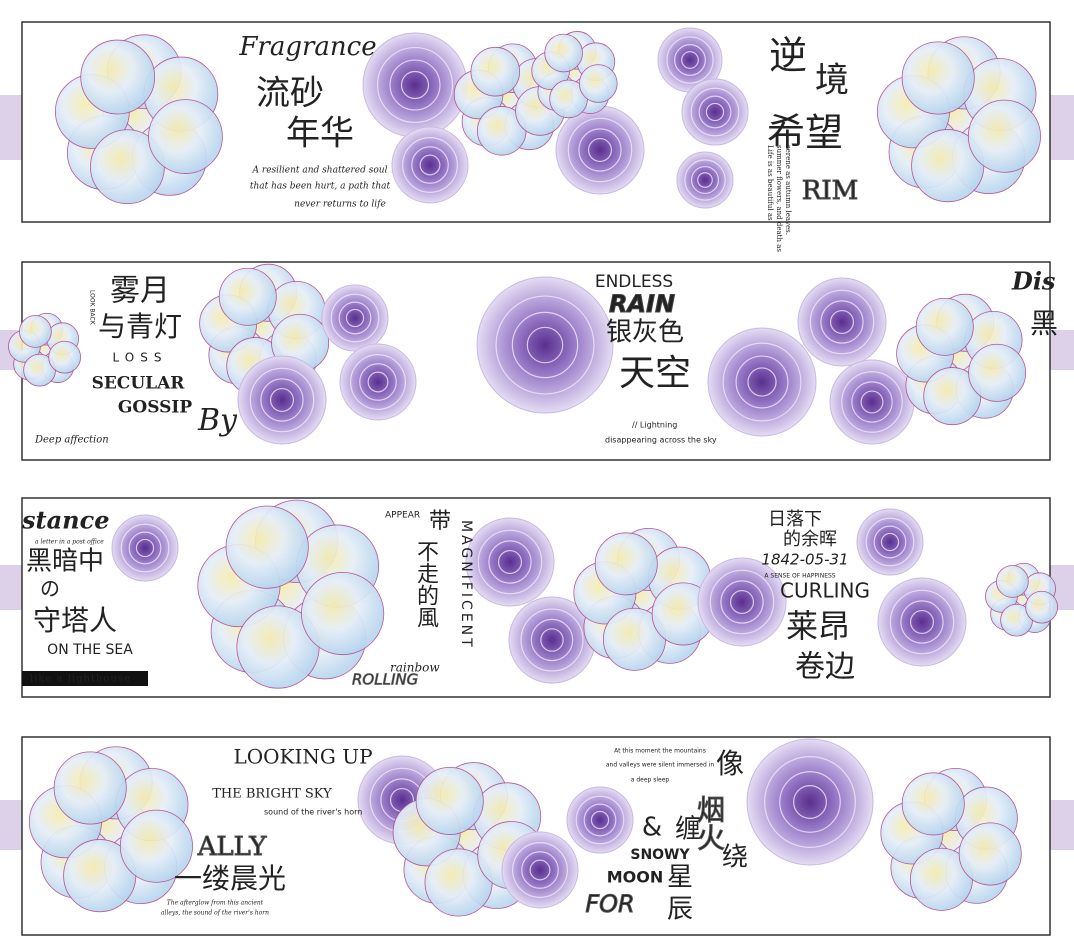 This screenshot has height=950, width=1074. Describe the element at coordinates (830, 191) in the screenshot. I see `tape-text: RIM` at that location.